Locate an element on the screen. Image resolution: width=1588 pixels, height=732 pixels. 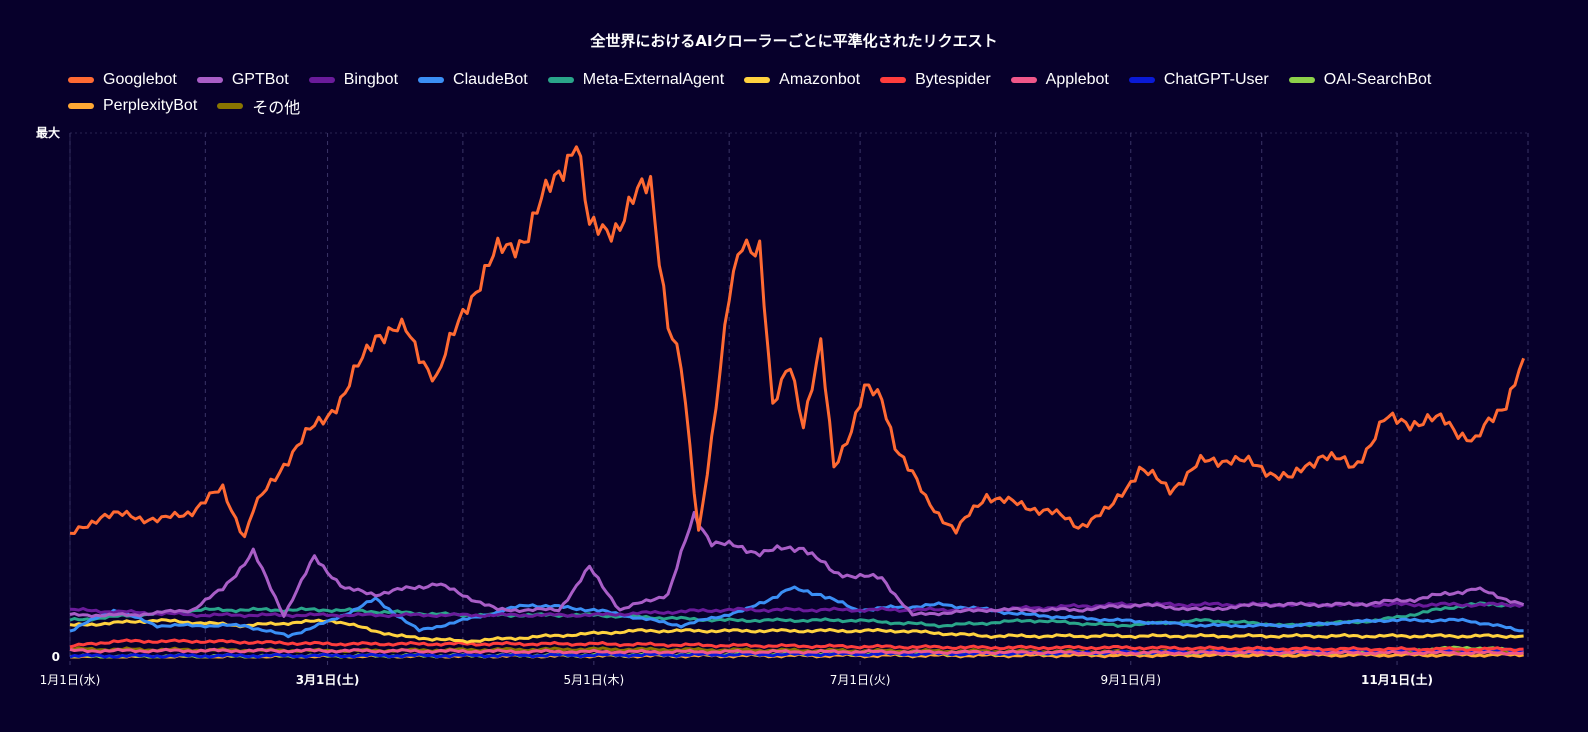
series-line-claudebot is located at coordinates (796, 612).